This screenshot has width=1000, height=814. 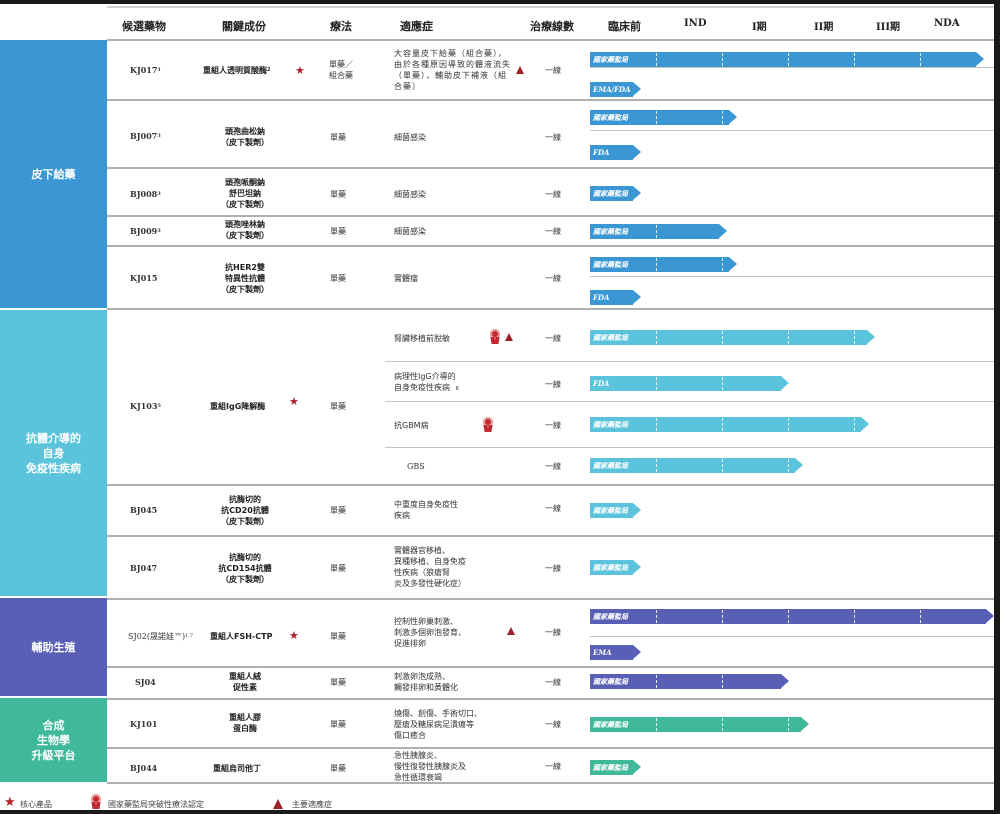 What do you see at coordinates (695, 23) in the screenshot?
I see `header-stage-ind: IND` at bounding box center [695, 23].